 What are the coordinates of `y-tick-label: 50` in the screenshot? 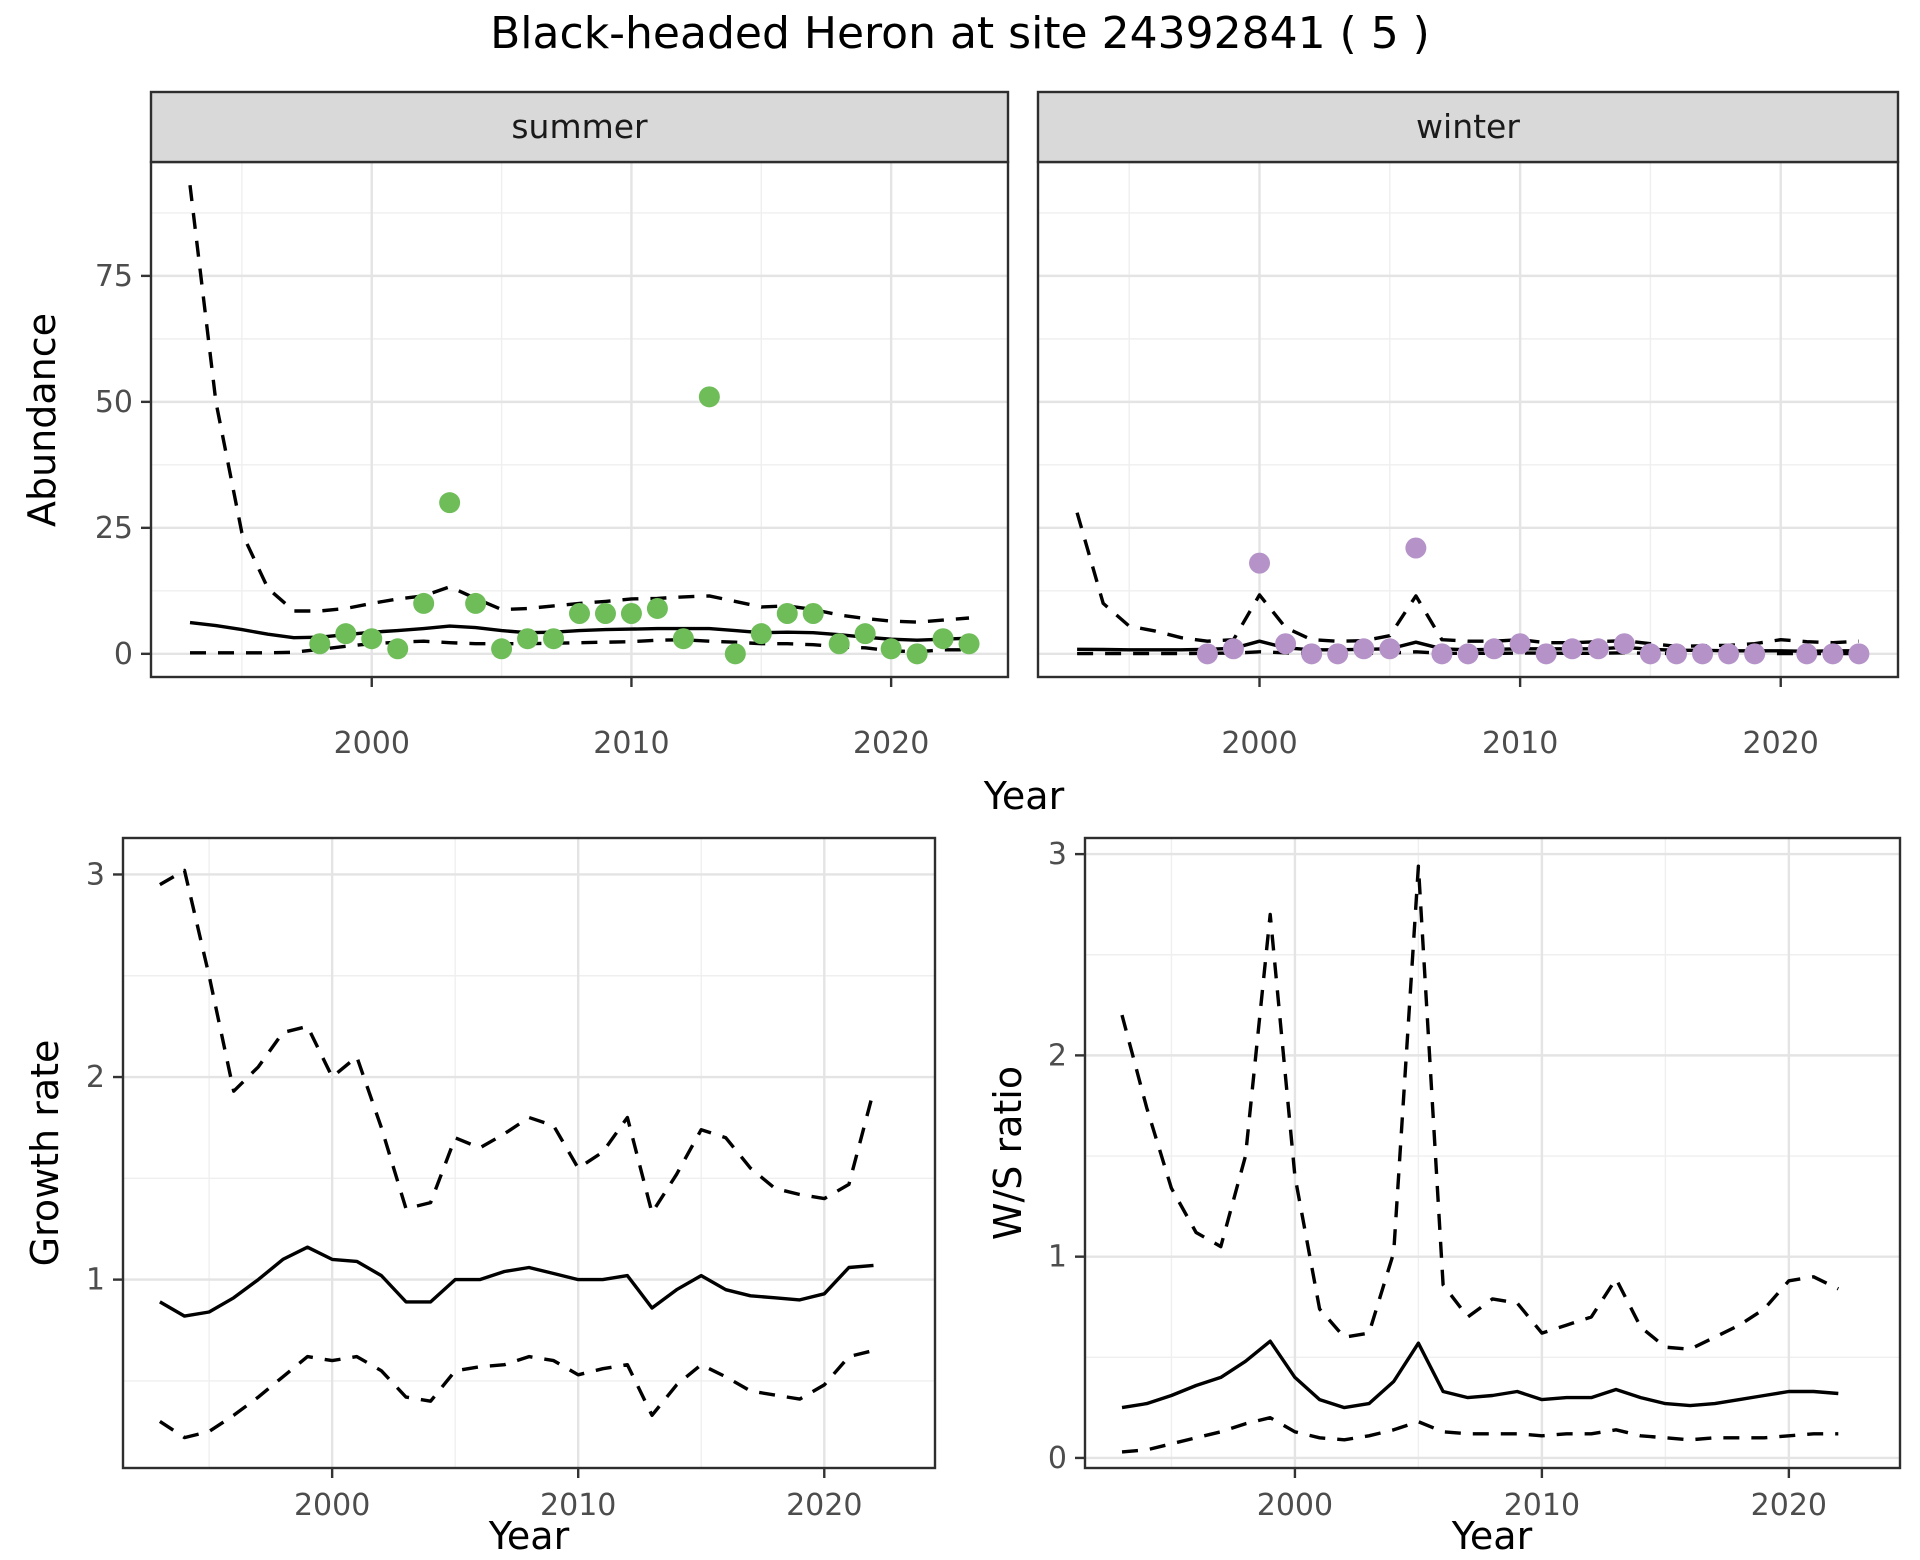 It's located at (114, 402).